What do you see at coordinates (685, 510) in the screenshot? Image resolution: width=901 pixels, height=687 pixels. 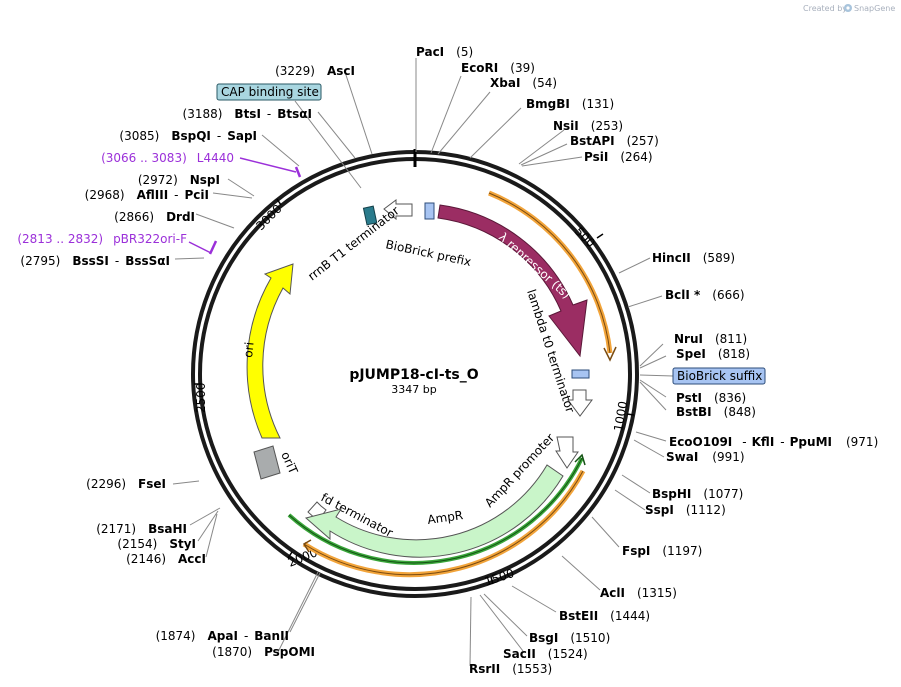 I see `svg-text:SspI(1112): SspI (1112)` at bounding box center [685, 510].